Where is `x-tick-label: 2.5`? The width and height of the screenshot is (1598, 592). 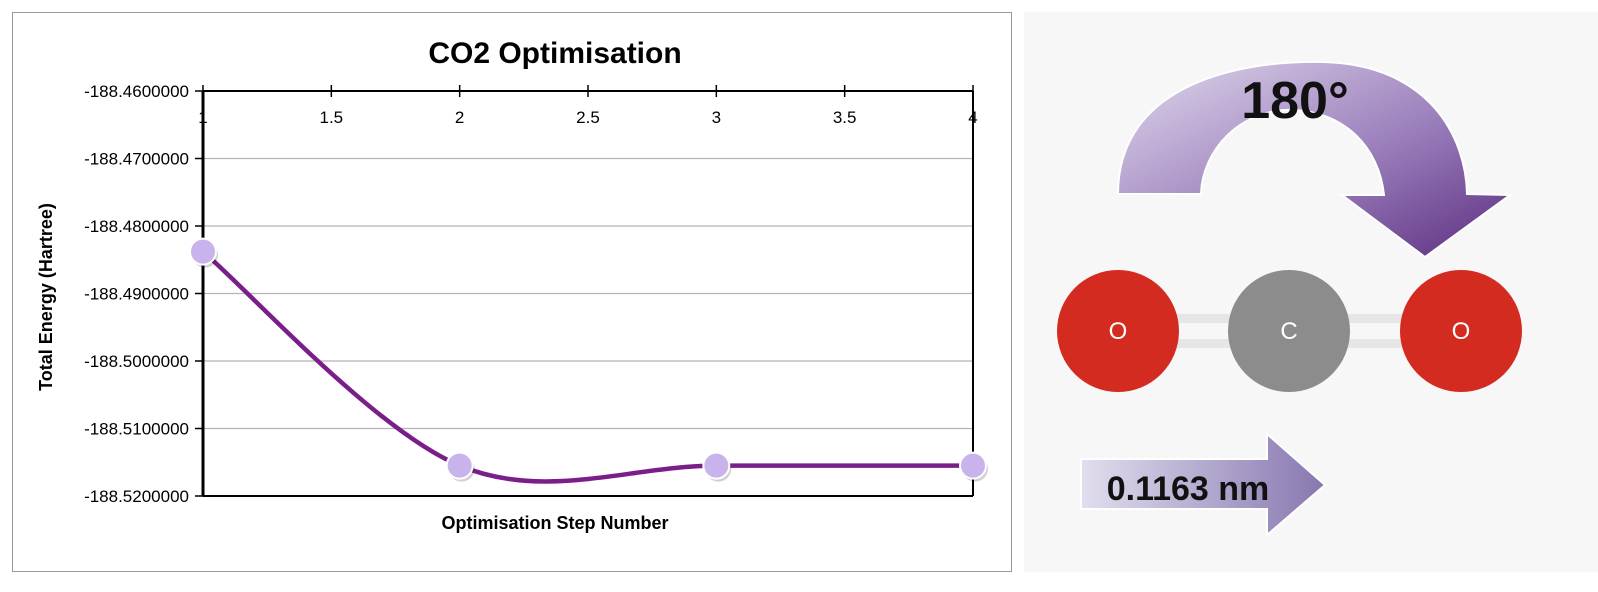
x-tick-label: 2.5 is located at coordinates (588, 117).